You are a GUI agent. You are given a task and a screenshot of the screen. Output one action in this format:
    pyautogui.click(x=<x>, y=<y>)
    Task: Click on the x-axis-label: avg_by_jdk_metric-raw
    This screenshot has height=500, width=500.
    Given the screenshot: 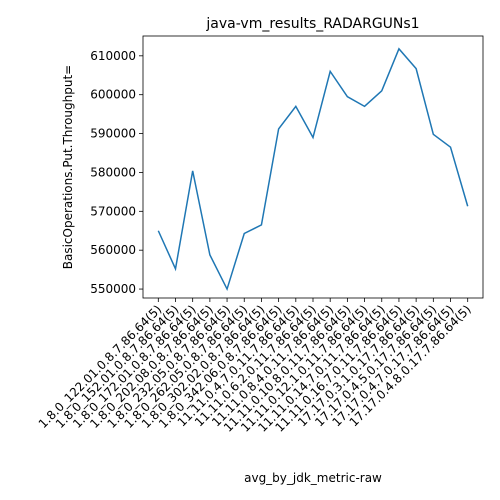 What is the action you would take?
    pyautogui.click(x=313, y=478)
    